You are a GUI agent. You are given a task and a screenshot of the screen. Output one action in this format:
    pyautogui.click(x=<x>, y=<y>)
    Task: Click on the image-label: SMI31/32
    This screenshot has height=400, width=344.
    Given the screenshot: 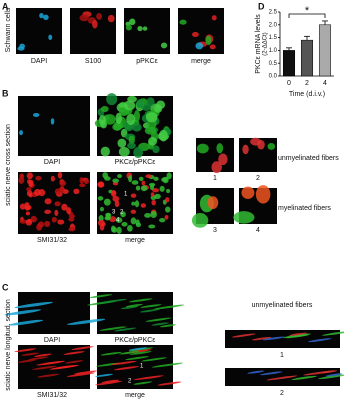 What is the action you would take?
    pyautogui.click(x=52, y=395)
    